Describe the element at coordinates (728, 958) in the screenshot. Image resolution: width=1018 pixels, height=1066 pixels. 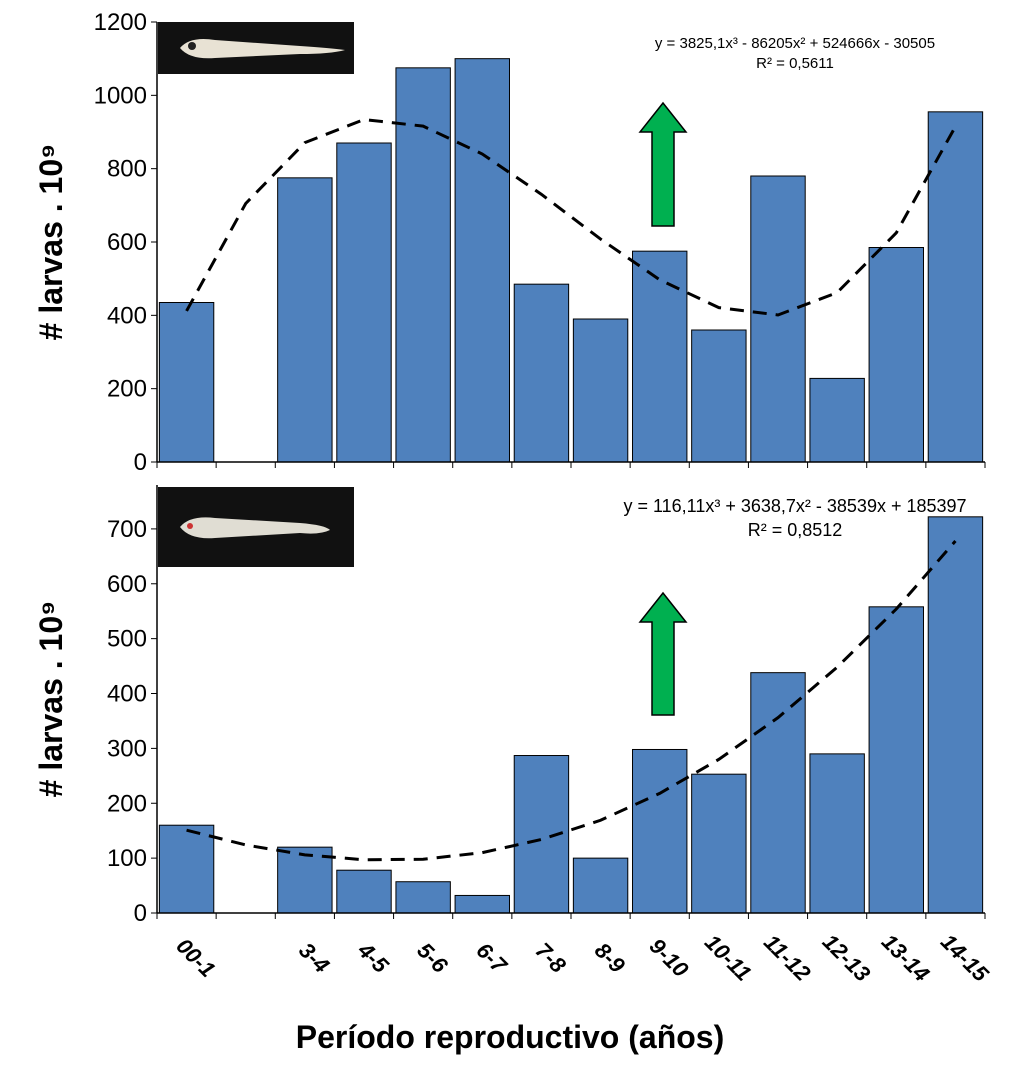
I see `x-tick-label: 10-11` at that location.